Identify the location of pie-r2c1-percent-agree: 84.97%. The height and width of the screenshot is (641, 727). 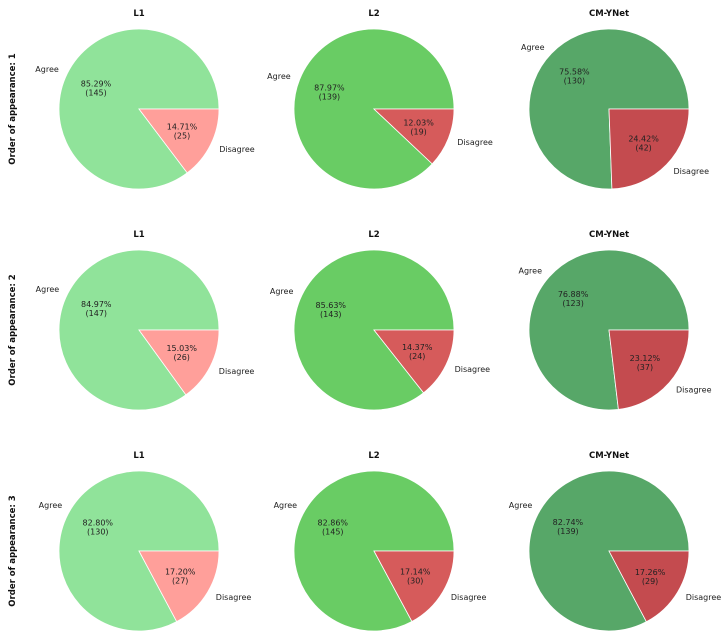
(96, 304).